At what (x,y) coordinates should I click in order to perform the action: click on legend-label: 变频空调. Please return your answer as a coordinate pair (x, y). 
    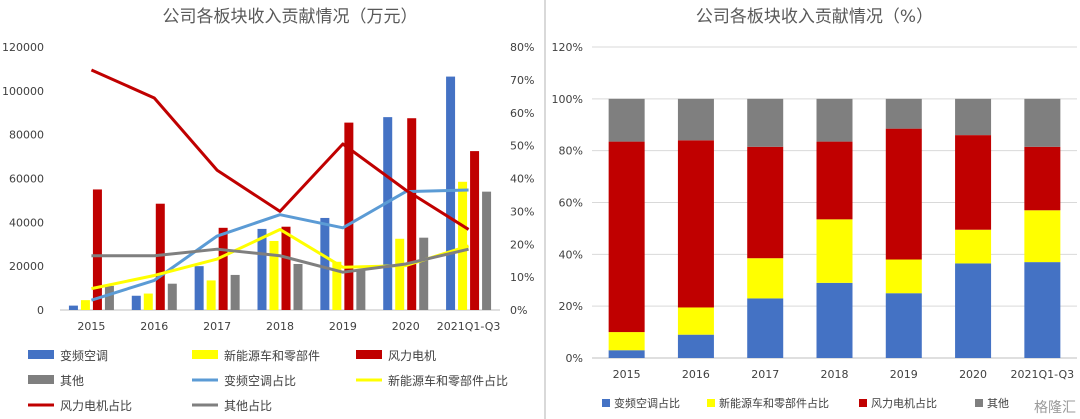
    Looking at the image, I should click on (84, 355).